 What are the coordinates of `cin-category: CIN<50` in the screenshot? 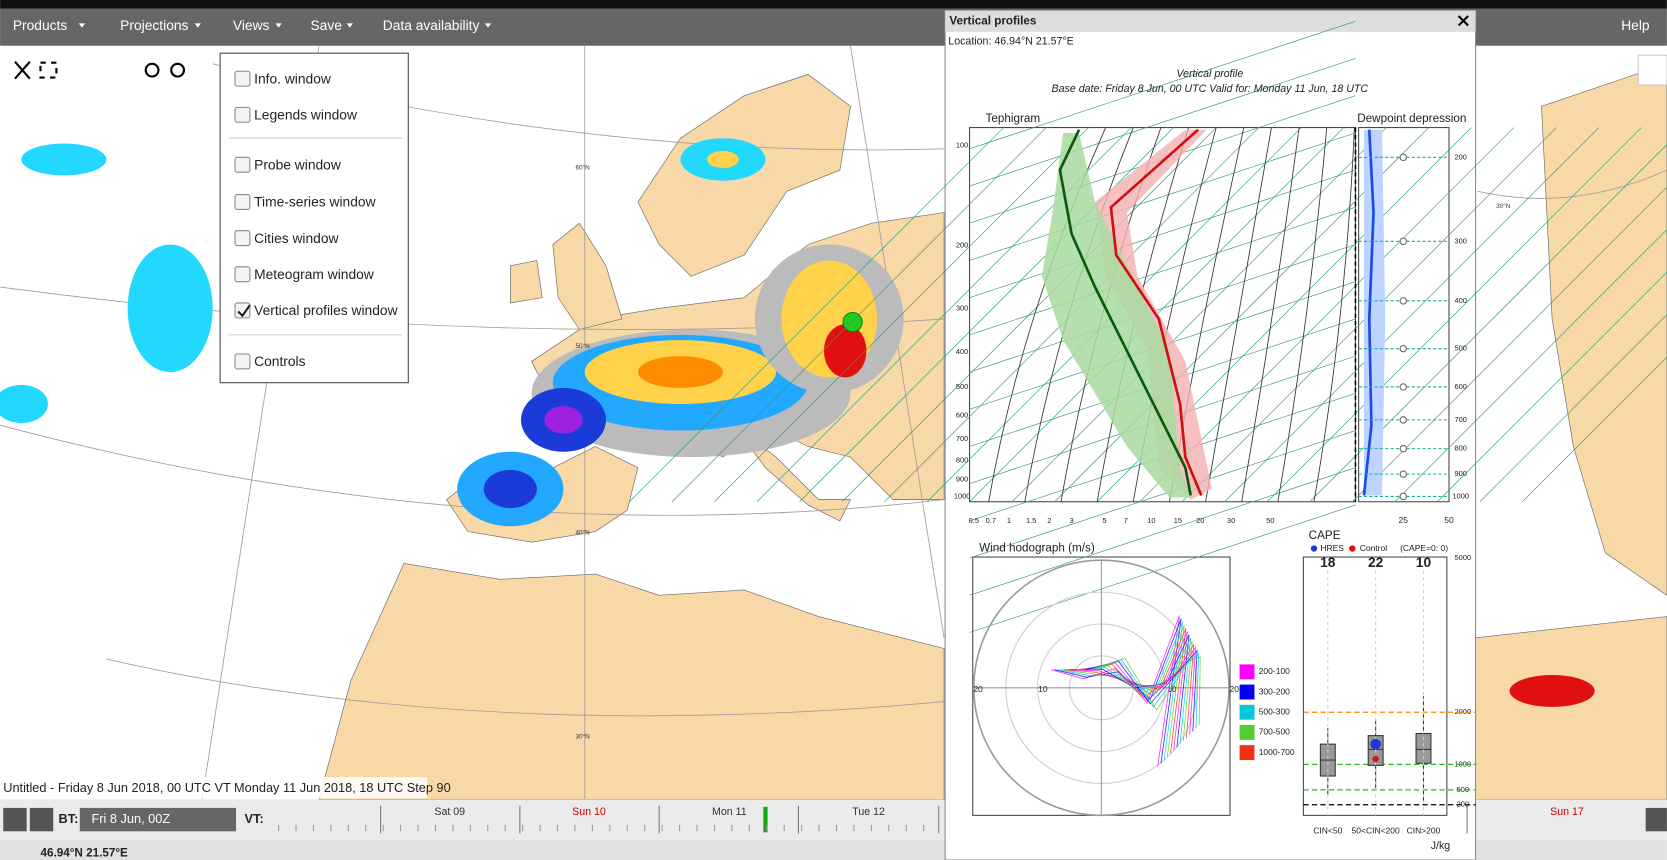 It's located at (1327, 831).